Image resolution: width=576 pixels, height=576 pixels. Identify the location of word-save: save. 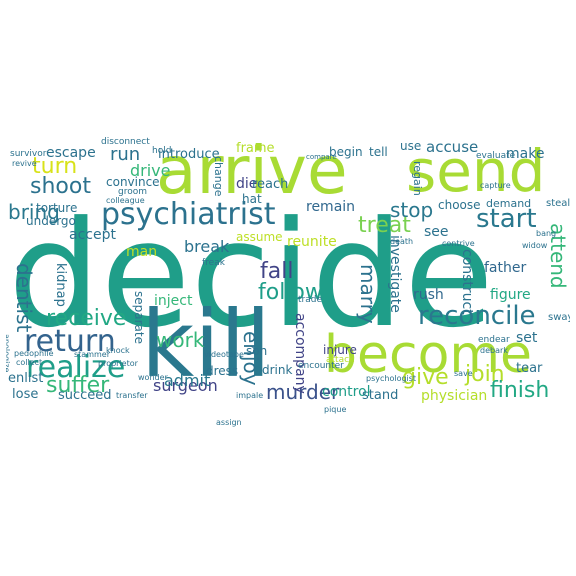
(463, 373).